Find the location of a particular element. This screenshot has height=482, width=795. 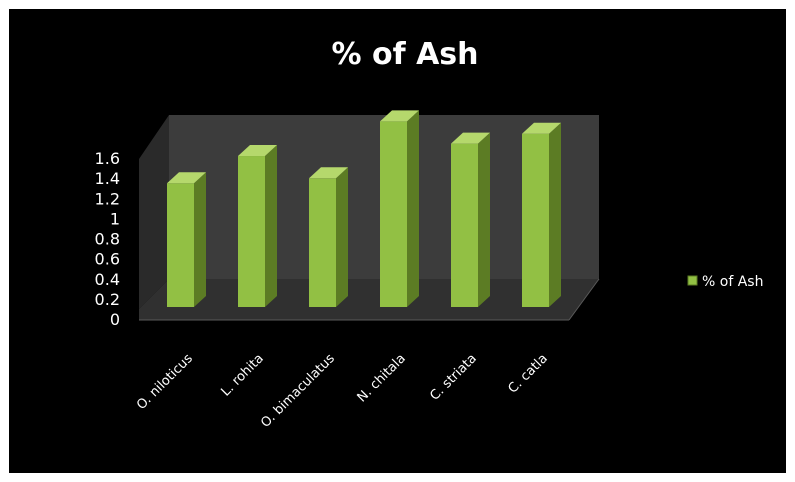

legend-label: % of Ash is located at coordinates (732, 282).